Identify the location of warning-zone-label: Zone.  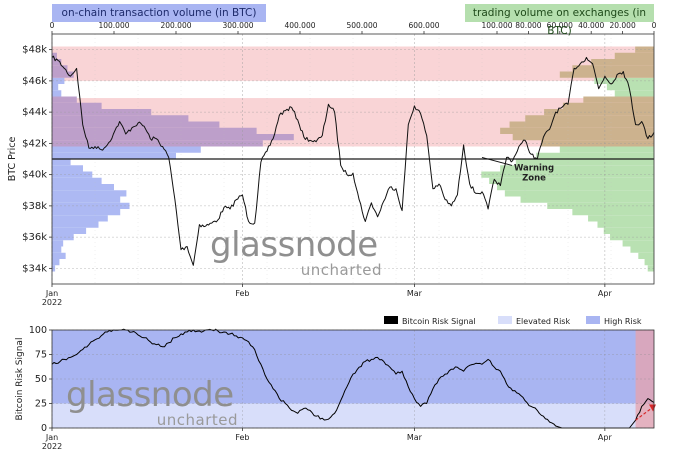
(534, 178).